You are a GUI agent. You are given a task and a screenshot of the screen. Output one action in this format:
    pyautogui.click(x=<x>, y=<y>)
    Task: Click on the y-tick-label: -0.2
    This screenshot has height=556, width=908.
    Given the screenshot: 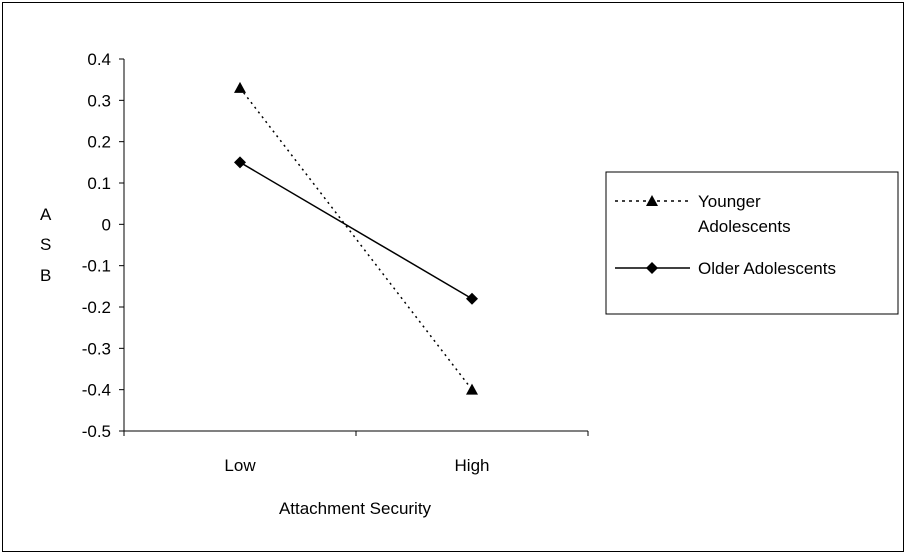 What is the action you would take?
    pyautogui.click(x=96, y=307)
    